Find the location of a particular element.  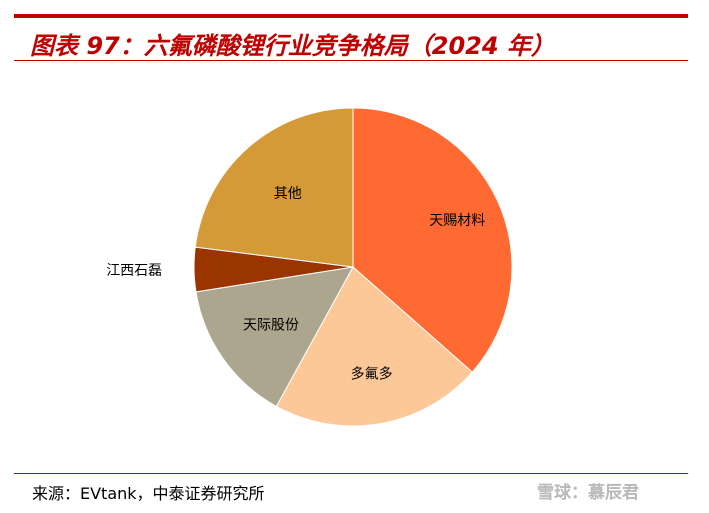

pie-label-1: 多氟多 is located at coordinates (372, 374).